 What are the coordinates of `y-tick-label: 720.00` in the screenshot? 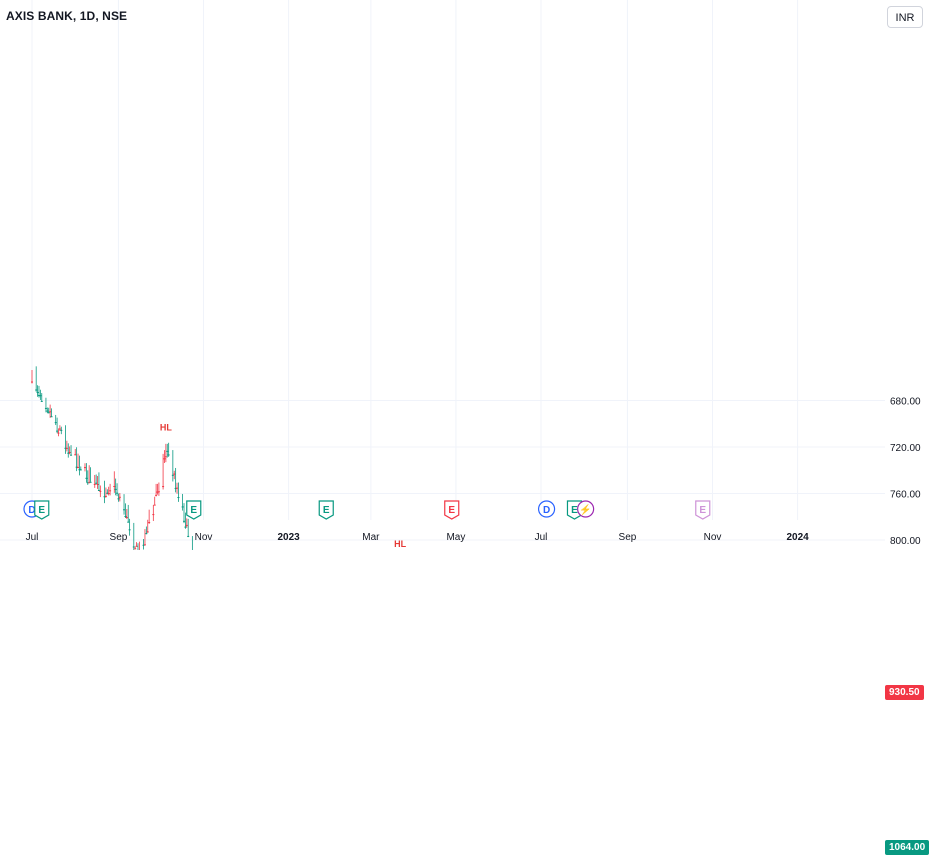 It's located at (905, 448).